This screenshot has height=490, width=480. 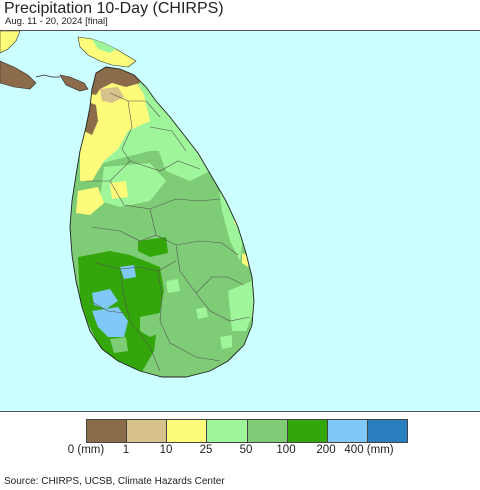 What do you see at coordinates (74, 83) in the screenshot?
I see `mannar-island` at bounding box center [74, 83].